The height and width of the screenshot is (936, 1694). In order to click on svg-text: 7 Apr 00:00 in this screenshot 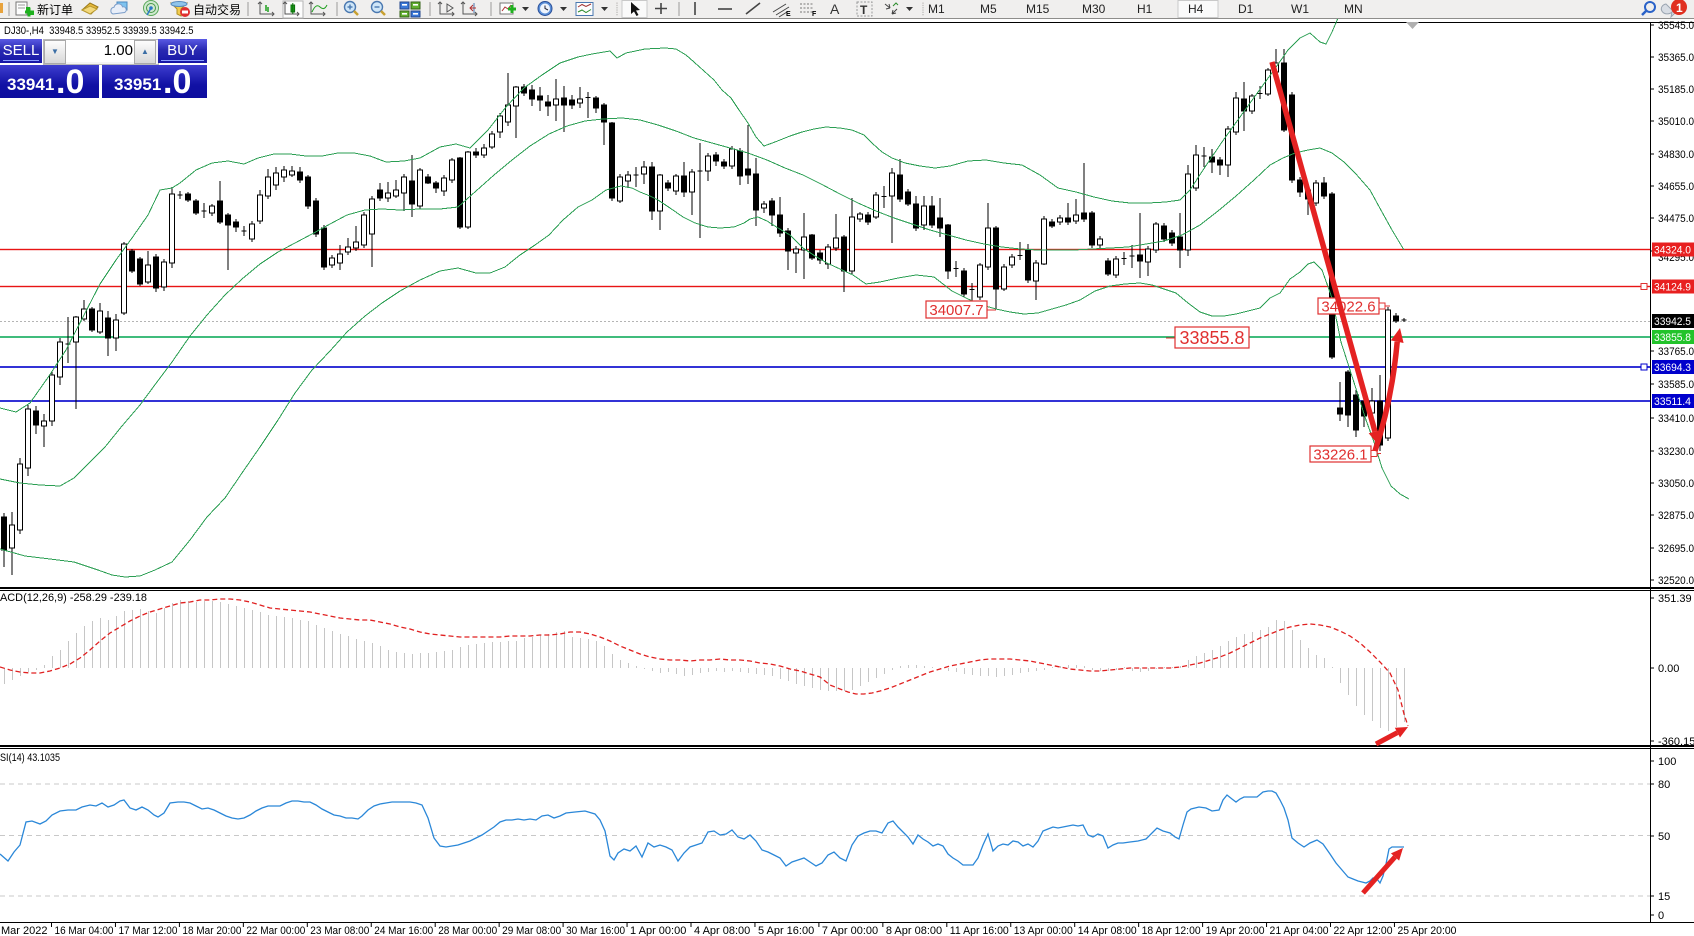, I will do `click(850, 930)`.